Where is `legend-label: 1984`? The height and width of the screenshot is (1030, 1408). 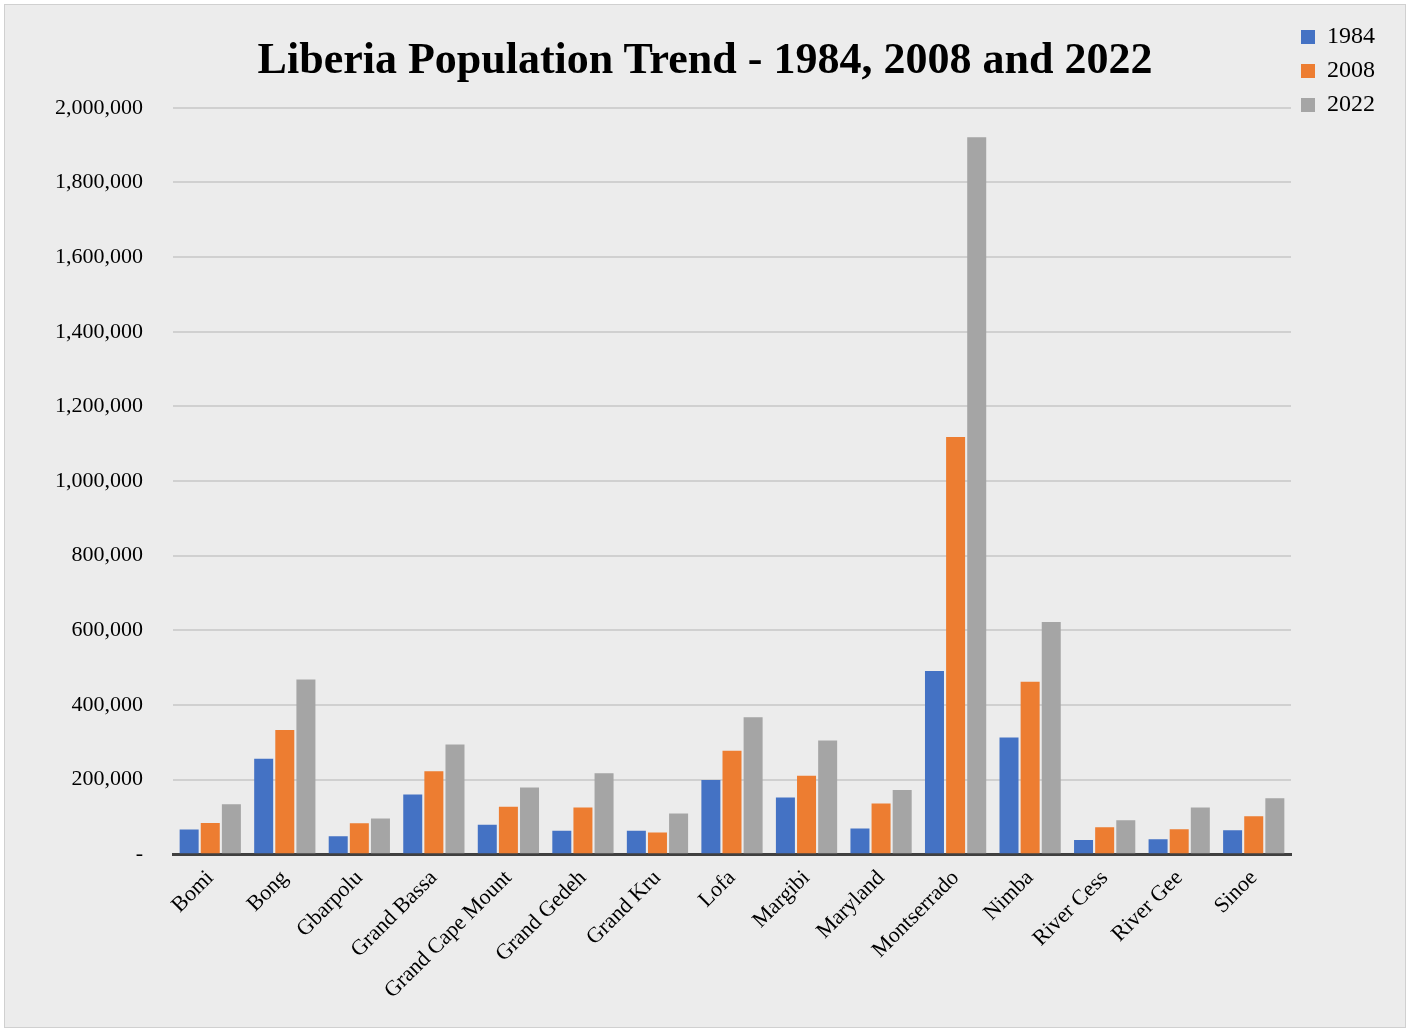 legend-label: 1984 is located at coordinates (1351, 35).